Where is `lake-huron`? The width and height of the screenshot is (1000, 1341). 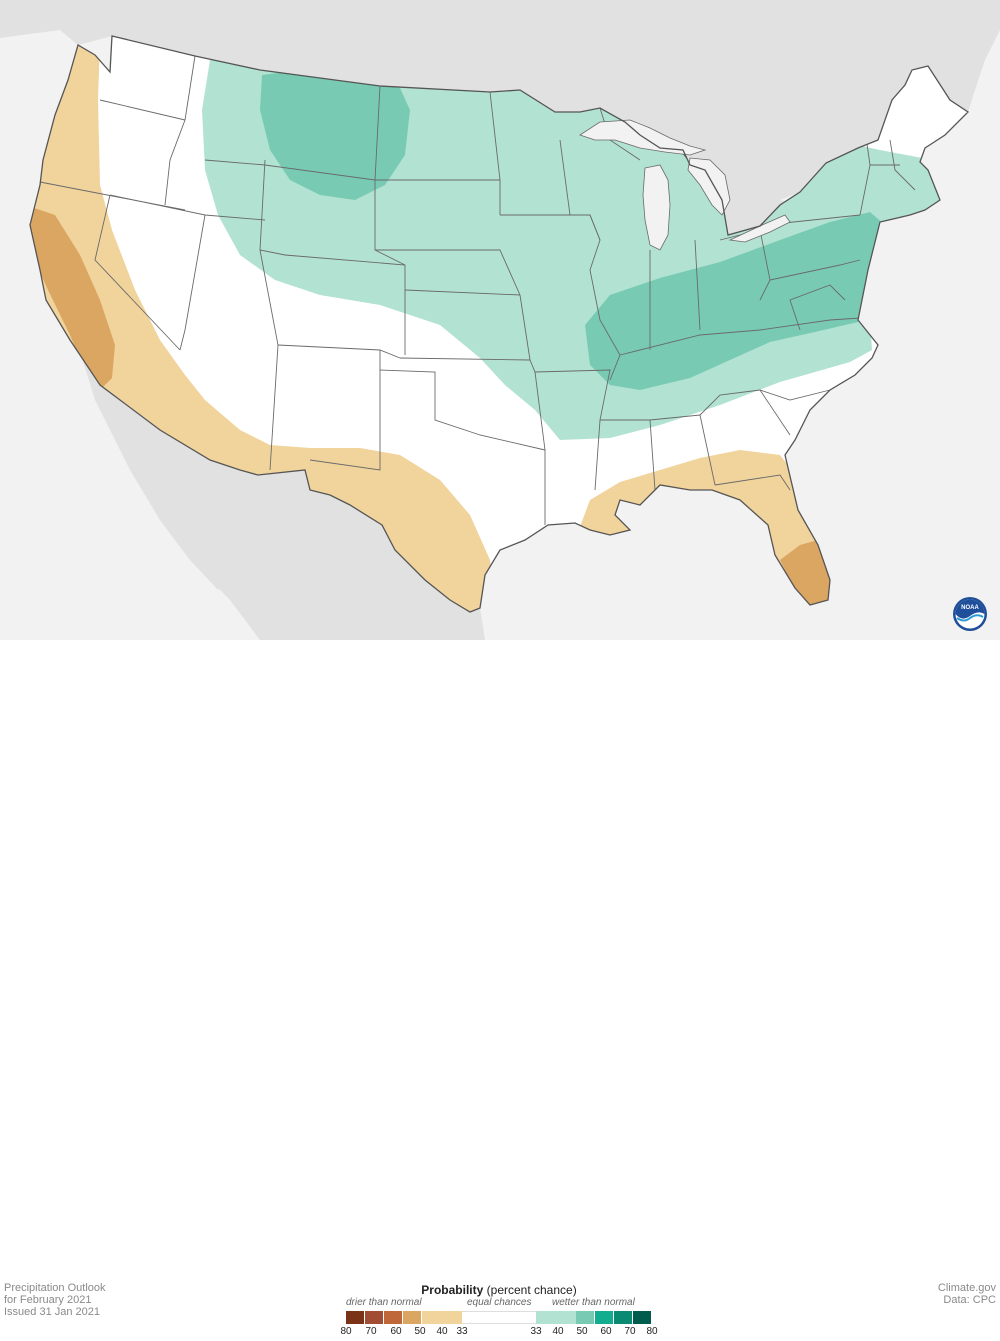
lake-huron is located at coordinates (709, 186).